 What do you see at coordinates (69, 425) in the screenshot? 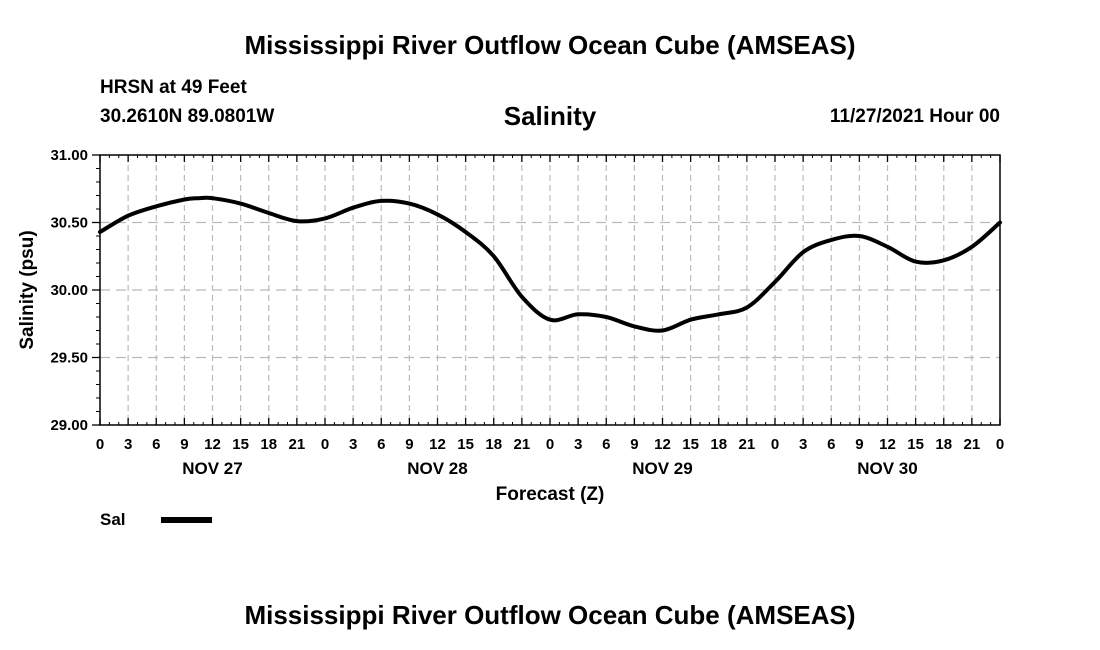
I see `y-tick-label: 29.00` at bounding box center [69, 425].